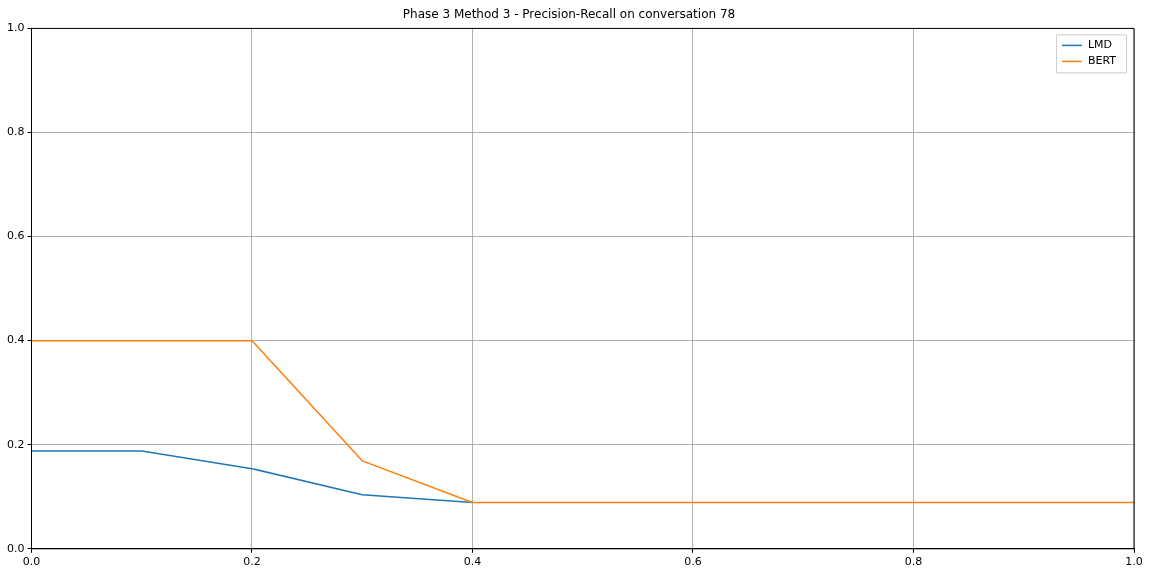 The width and height of the screenshot is (1152, 576). What do you see at coordinates (15, 236) in the screenshot?
I see `y-tick-label: 0.6` at bounding box center [15, 236].